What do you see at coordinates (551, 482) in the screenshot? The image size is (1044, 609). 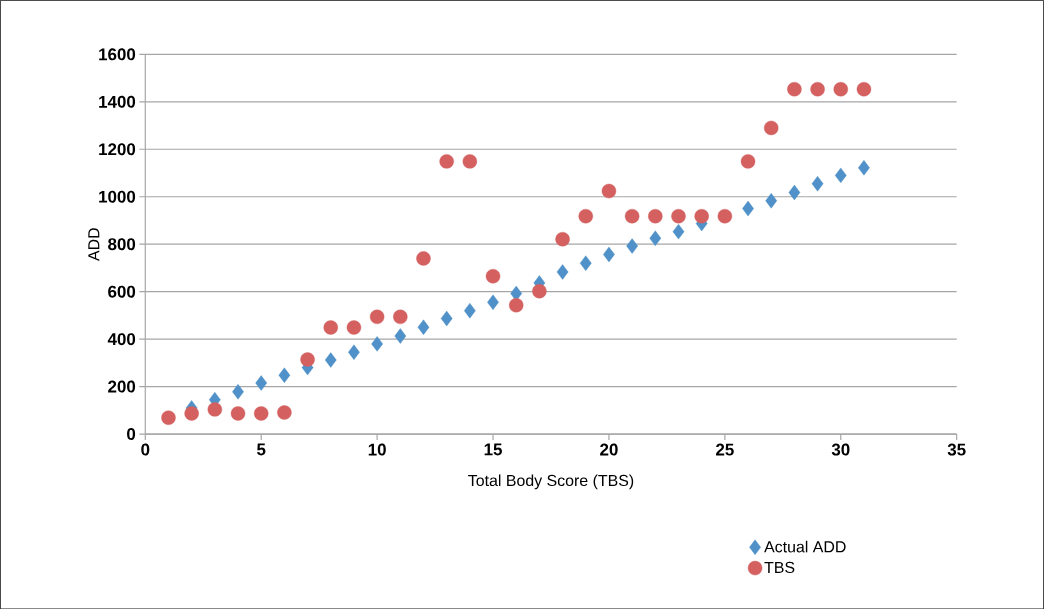 I see `x-axis-title: Total Body Score (TBS)` at bounding box center [551, 482].